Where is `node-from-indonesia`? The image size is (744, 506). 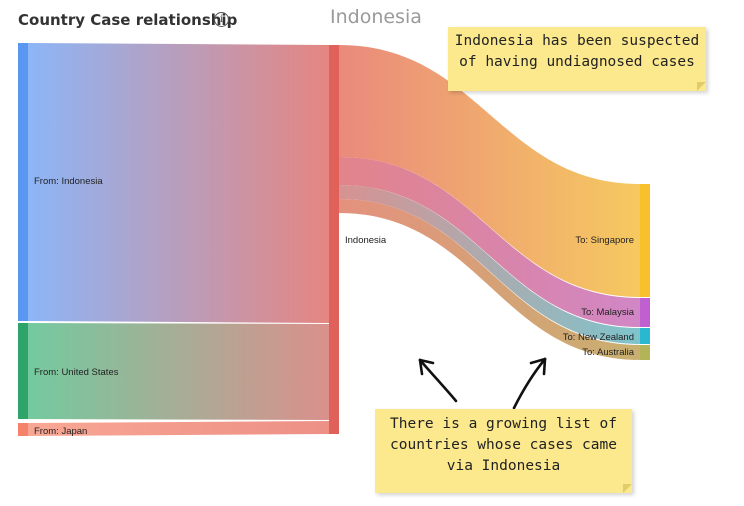
node-from-indonesia is located at coordinates (23, 182).